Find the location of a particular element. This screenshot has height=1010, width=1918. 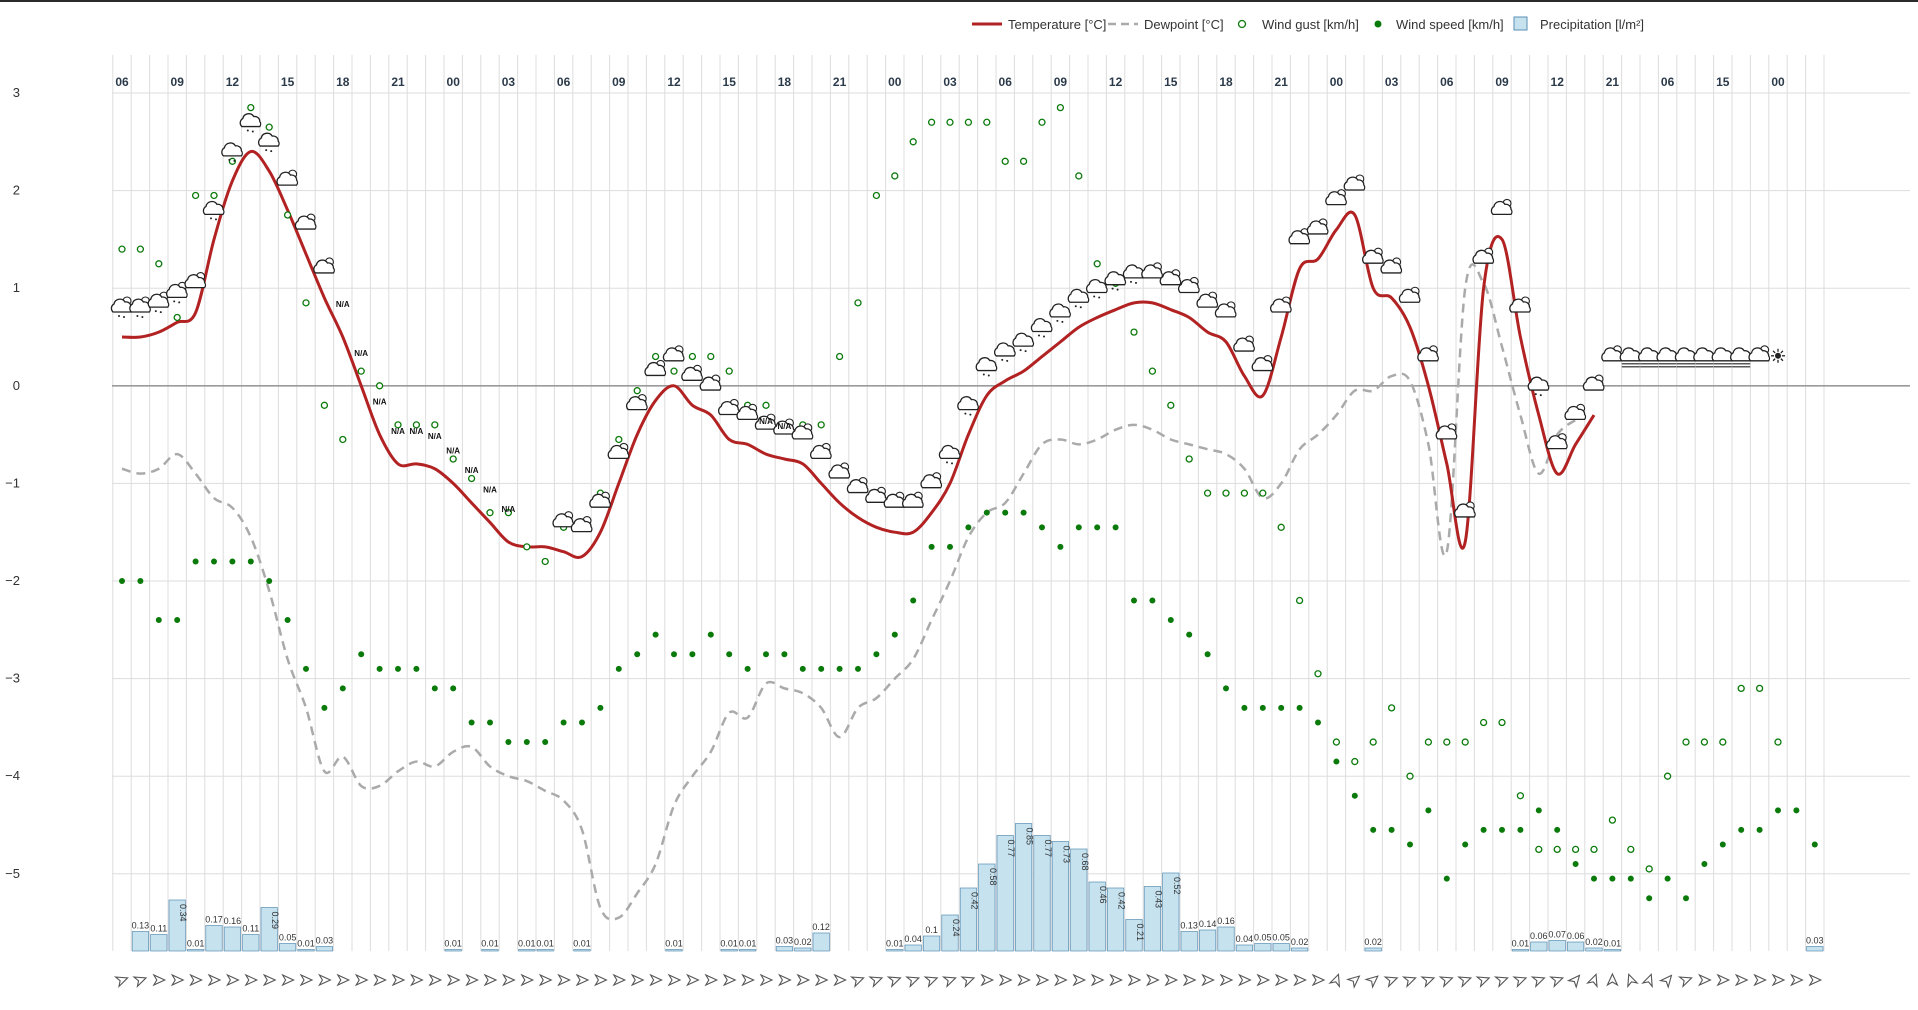

partly-cloudy-snow-icon is located at coordinates (121, 307).